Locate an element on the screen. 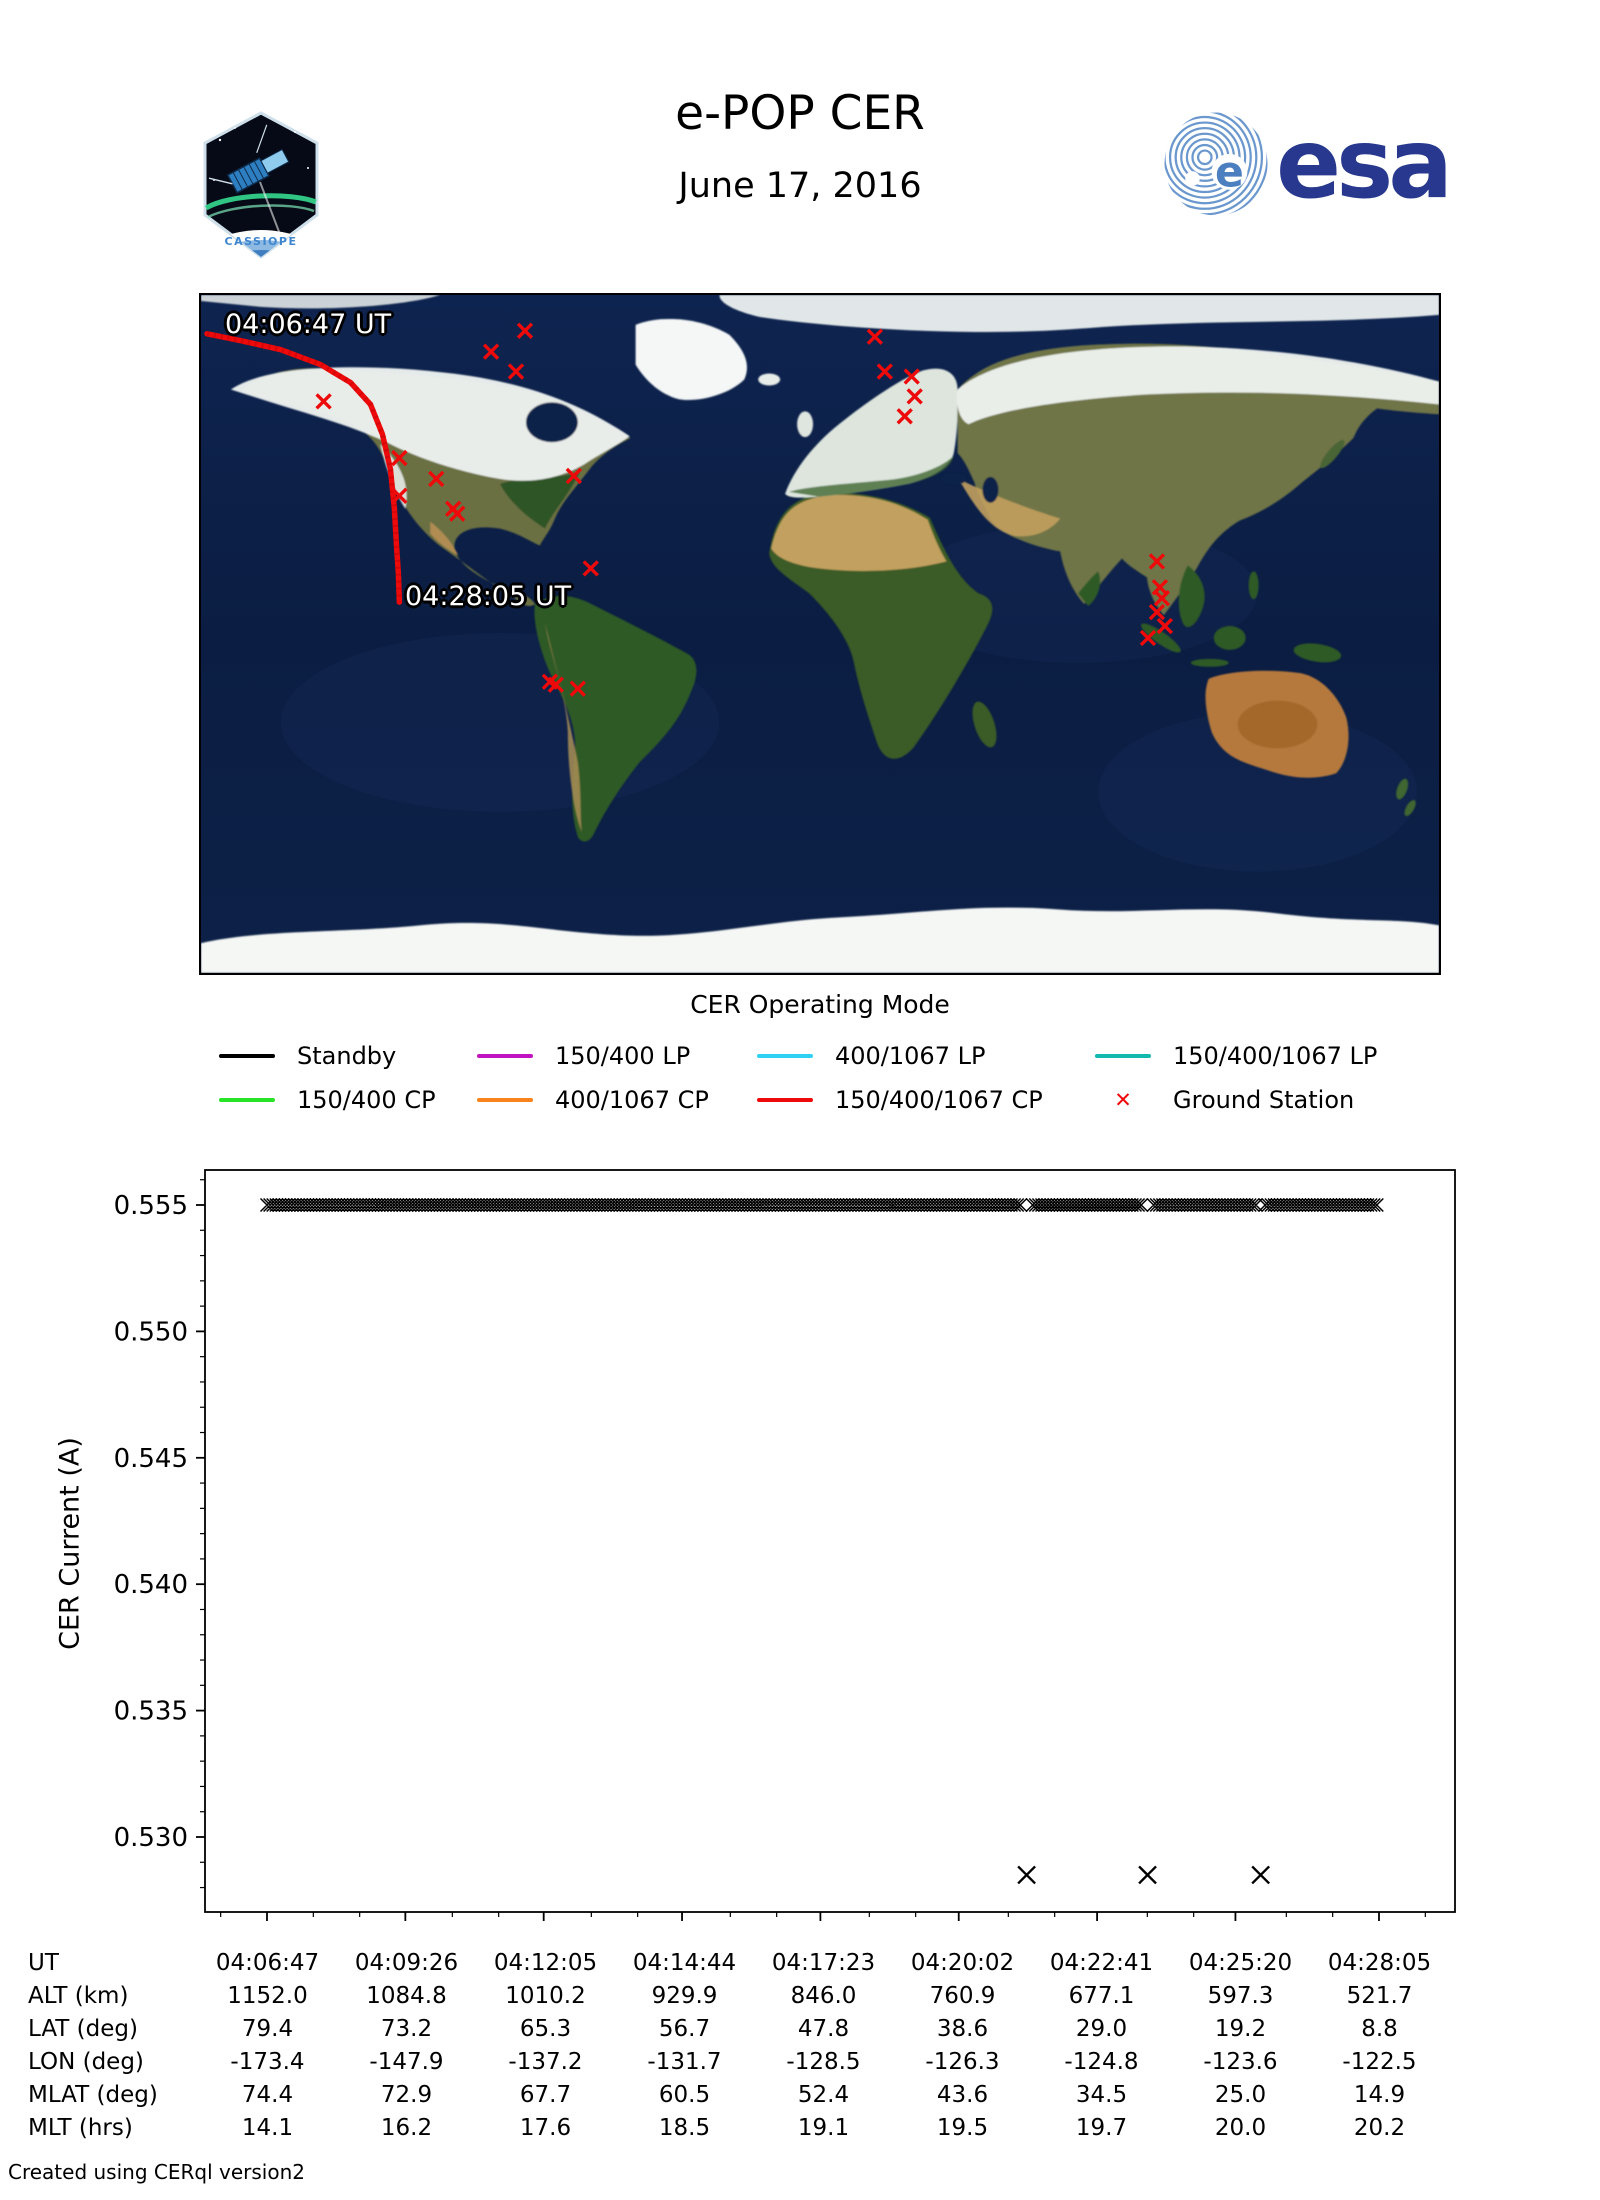  track-end-time-label: 04:28:05 UT is located at coordinates (488, 596).